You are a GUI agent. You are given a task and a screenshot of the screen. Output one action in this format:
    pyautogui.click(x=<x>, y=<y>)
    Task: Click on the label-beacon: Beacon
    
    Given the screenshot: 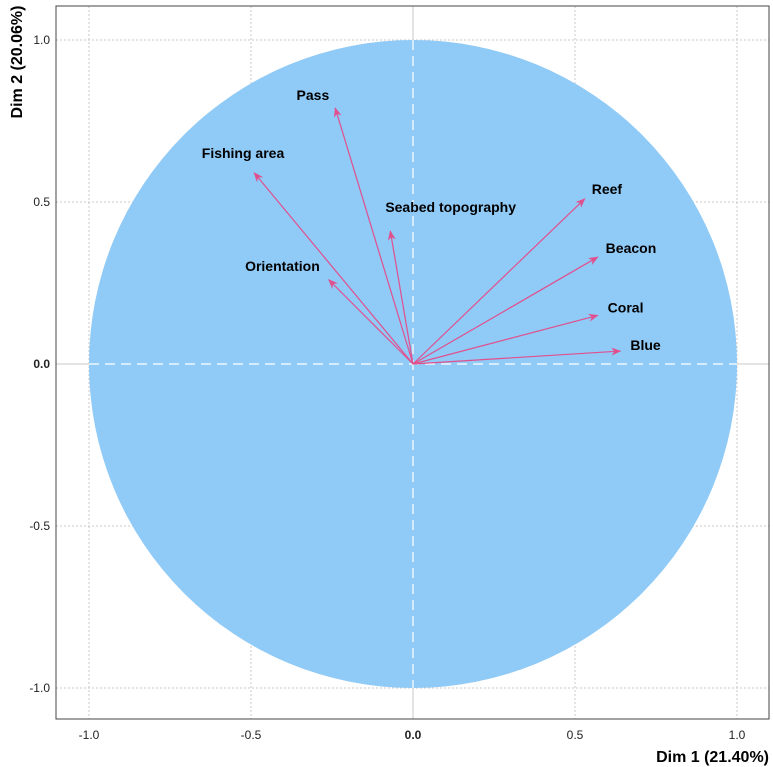 What is the action you would take?
    pyautogui.click(x=631, y=248)
    